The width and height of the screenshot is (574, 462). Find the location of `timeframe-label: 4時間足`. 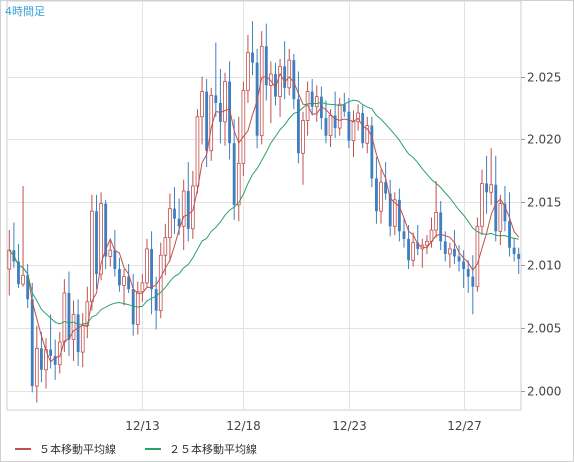

timeframe-label: 4時間足 is located at coordinates (25, 11).